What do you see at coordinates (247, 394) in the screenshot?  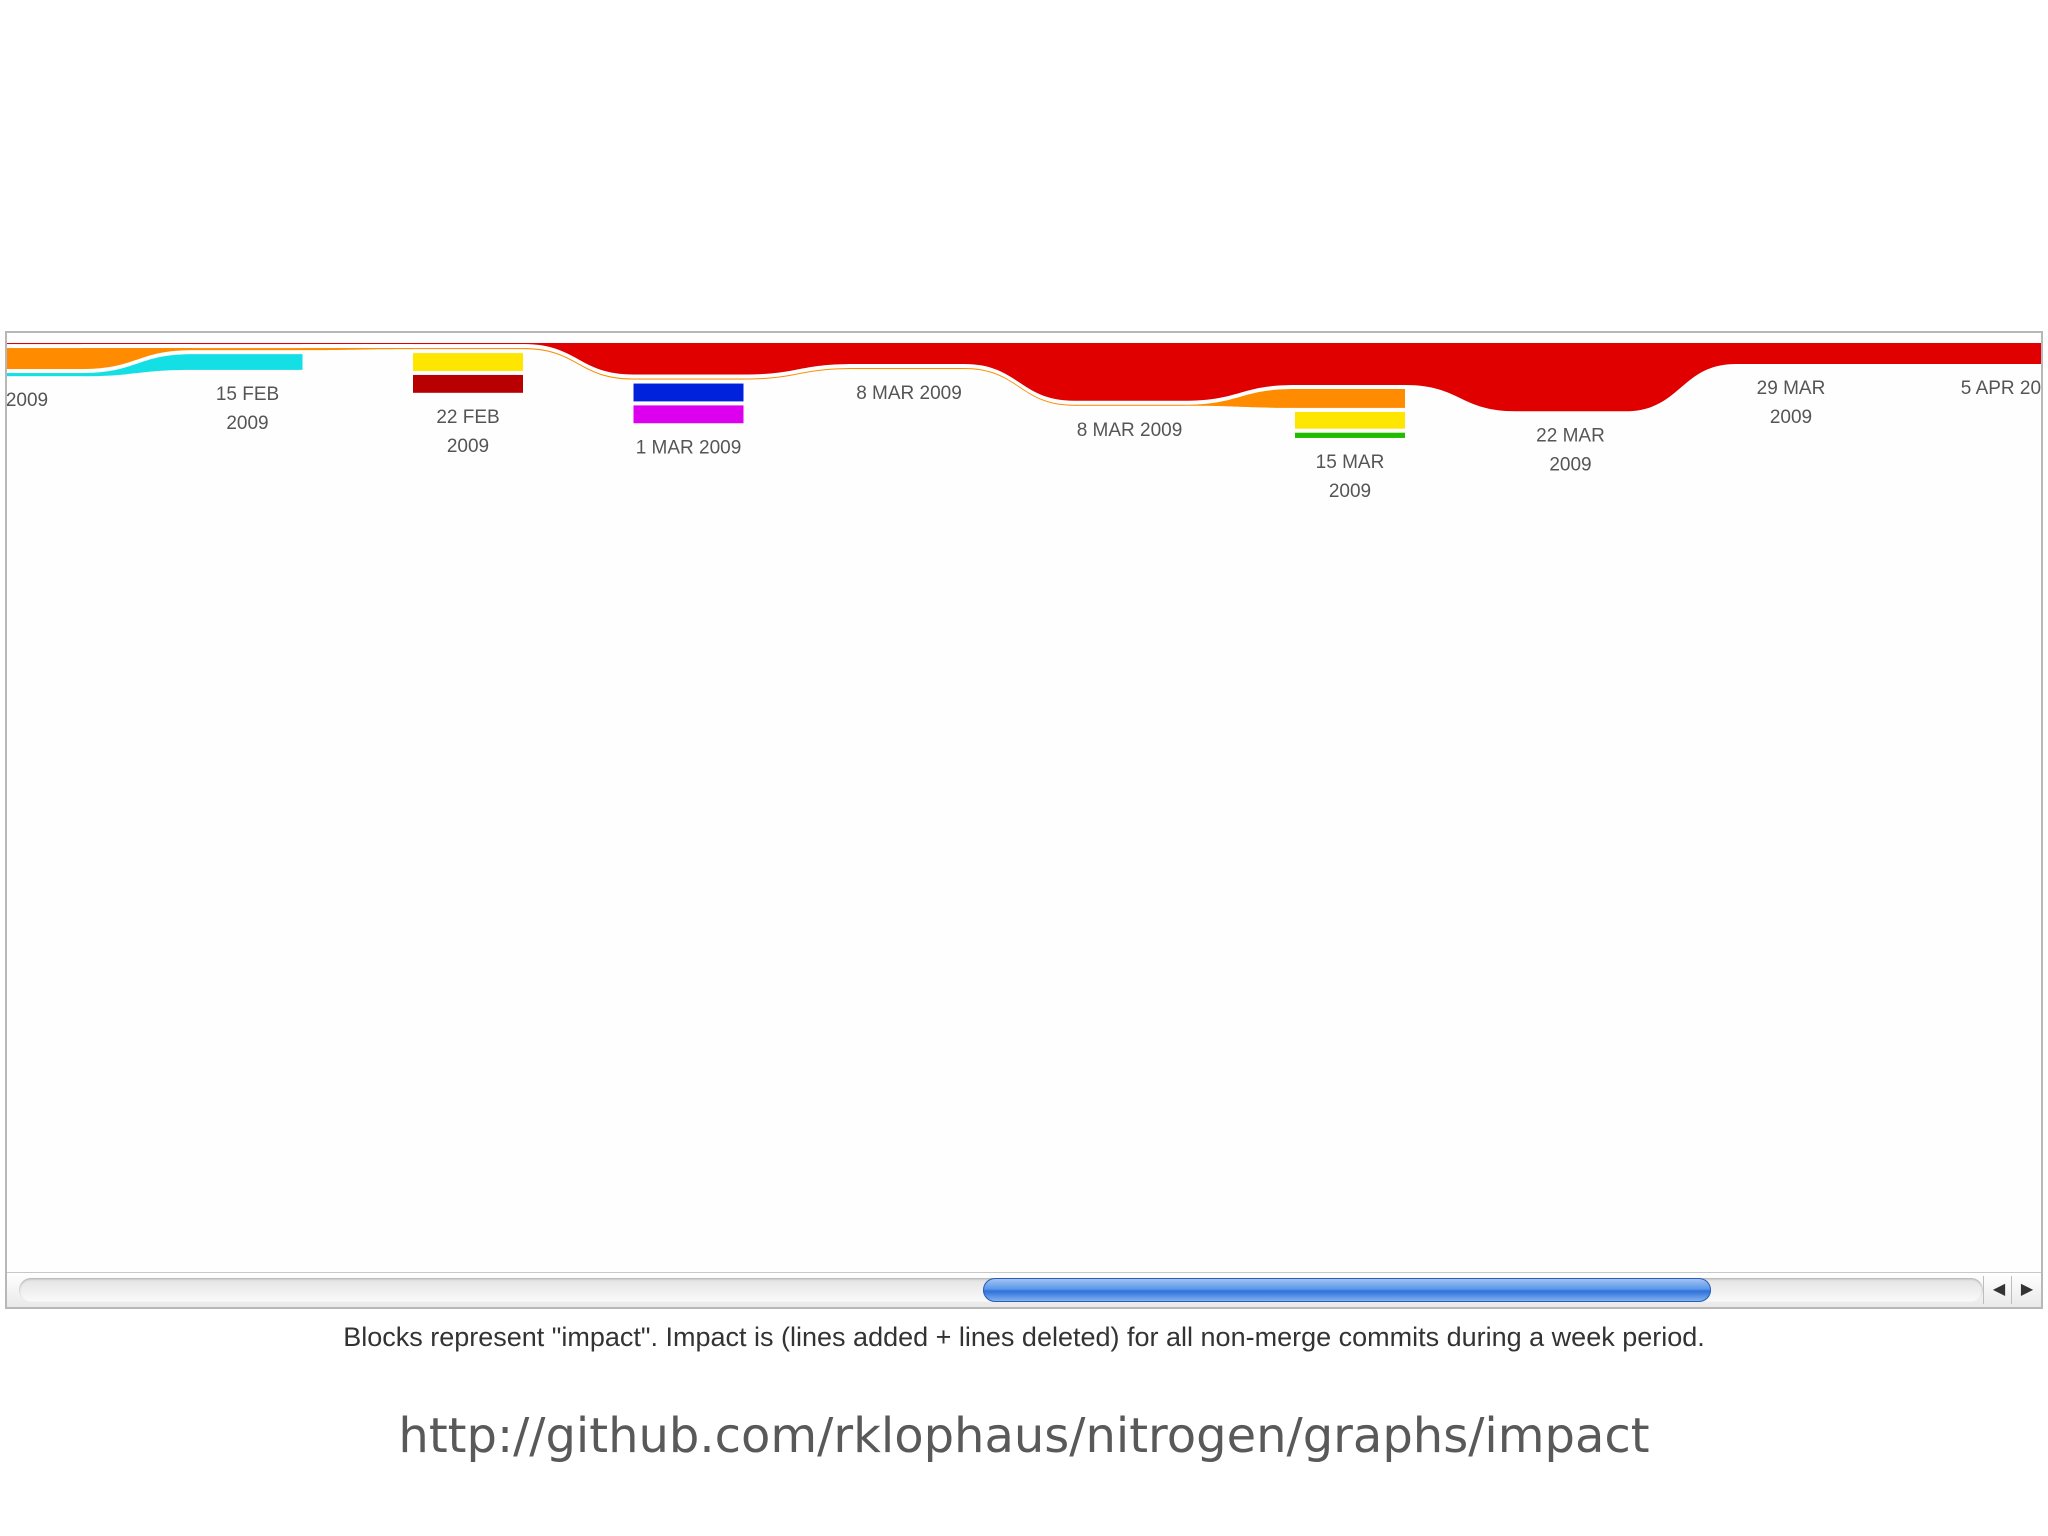 I see `x-tick-label-1-line-0: 15 FEB` at bounding box center [247, 394].